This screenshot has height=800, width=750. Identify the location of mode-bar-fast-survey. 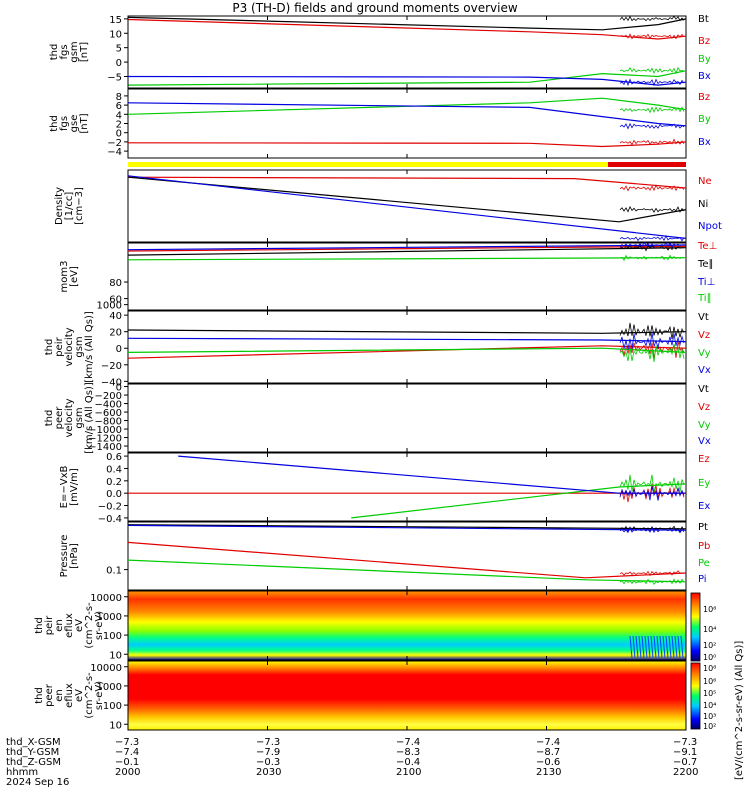
(647, 164).